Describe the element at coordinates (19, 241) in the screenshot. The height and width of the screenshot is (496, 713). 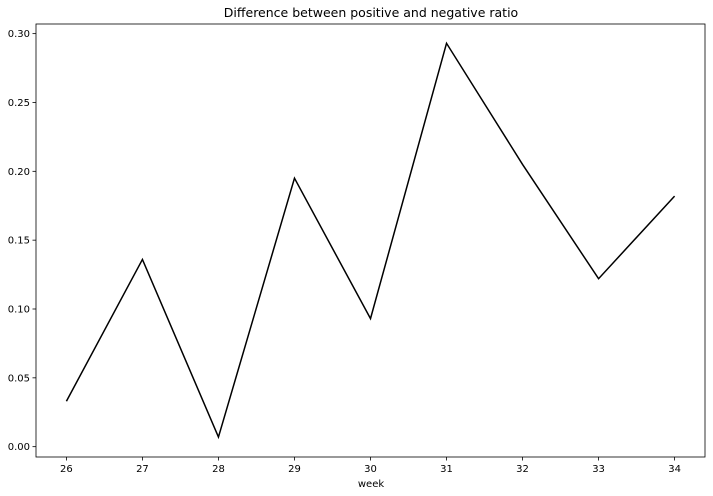
I see `y-tick-label: 0.15` at that location.